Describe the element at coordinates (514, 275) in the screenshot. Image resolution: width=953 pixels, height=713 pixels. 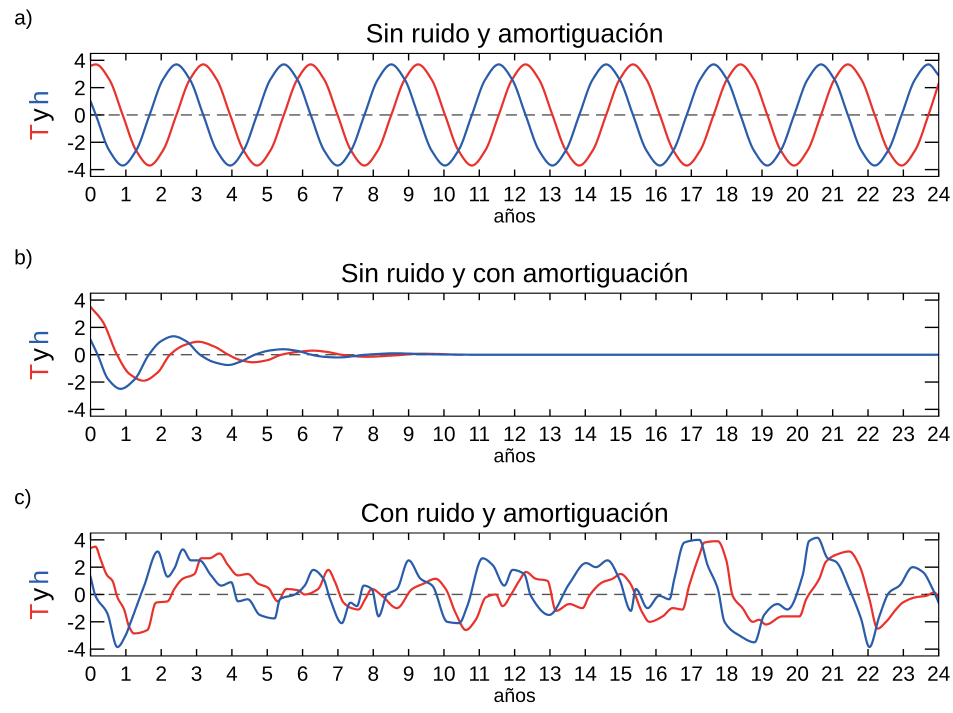
I see `chart-title: Sin ruido y con amortiguación` at that location.